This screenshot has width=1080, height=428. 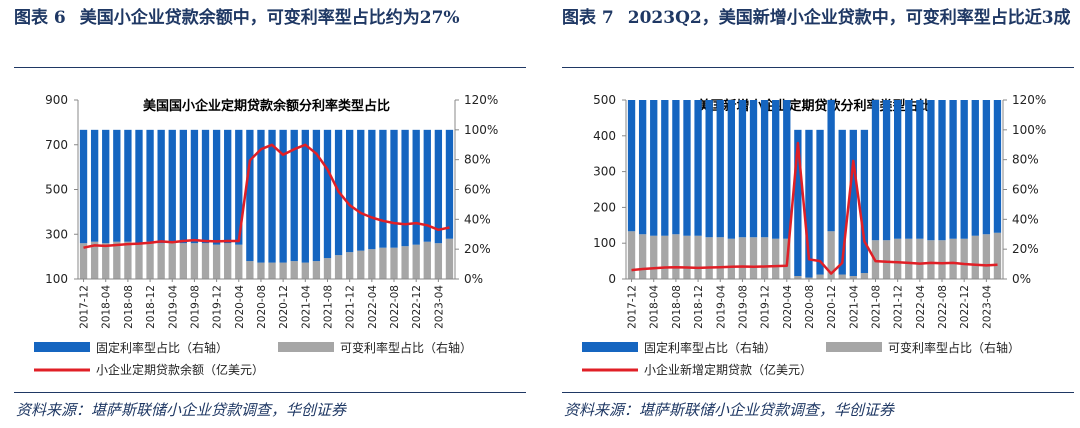 I want to click on x-tick-label: 2020-04, so click(x=788, y=307).